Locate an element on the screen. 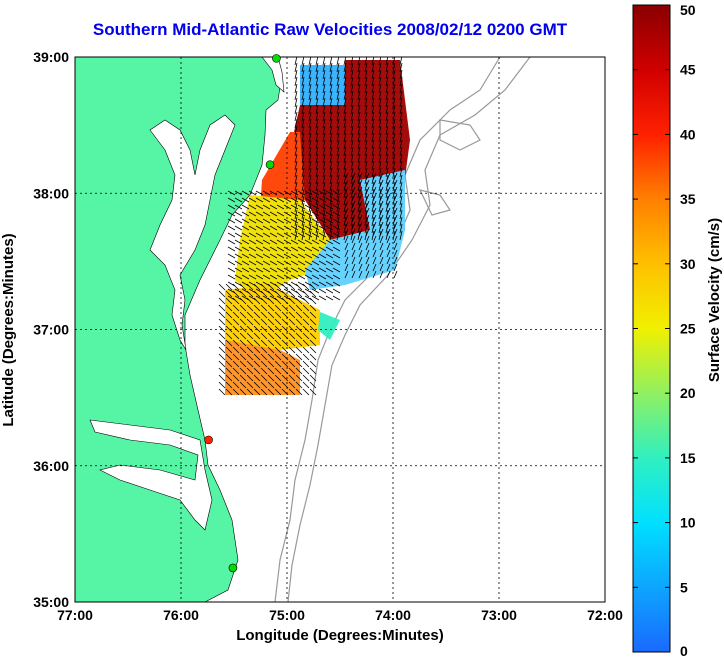  chesapeake-bay is located at coordinates (192, 232).